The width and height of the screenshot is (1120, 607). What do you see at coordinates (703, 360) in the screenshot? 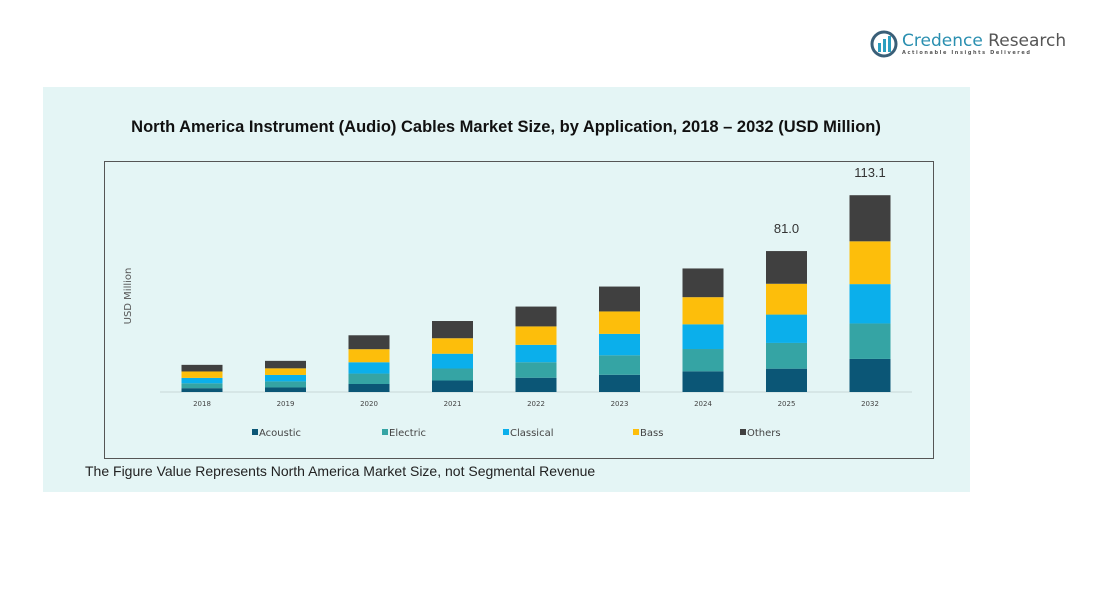
I see `bar-electric-2024` at bounding box center [703, 360].